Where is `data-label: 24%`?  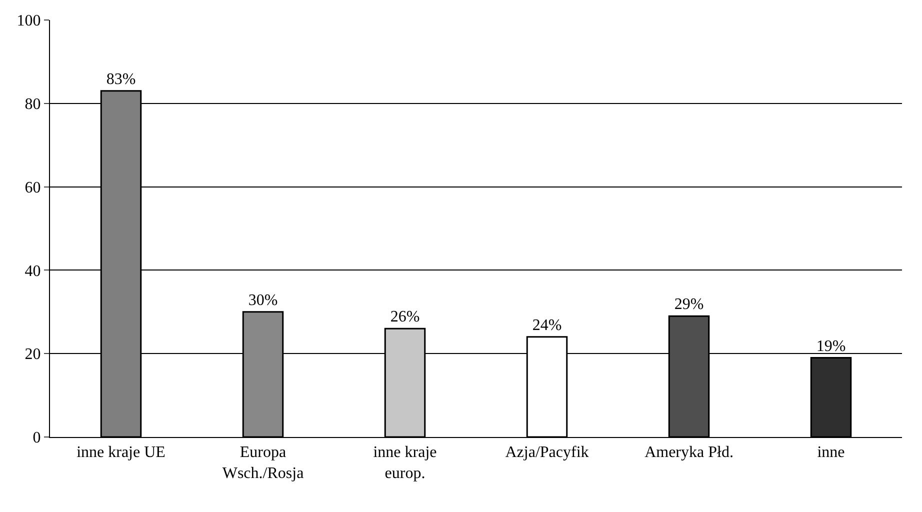
data-label: 24% is located at coordinates (547, 325).